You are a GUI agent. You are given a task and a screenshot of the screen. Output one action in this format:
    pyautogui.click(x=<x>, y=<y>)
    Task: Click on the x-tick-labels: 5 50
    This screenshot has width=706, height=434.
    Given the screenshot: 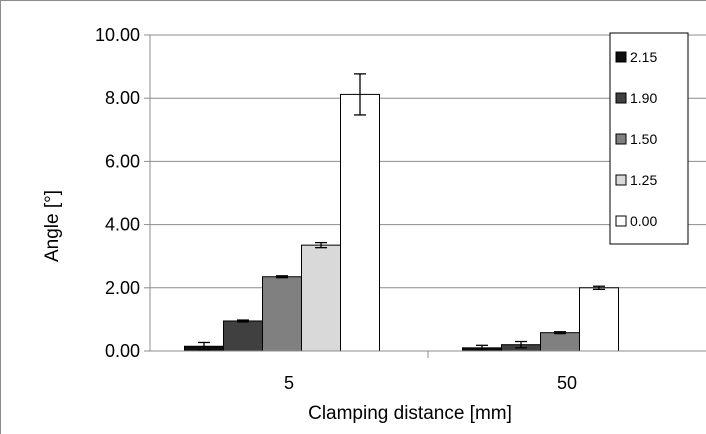 What is the action you would take?
    pyautogui.click(x=430, y=383)
    